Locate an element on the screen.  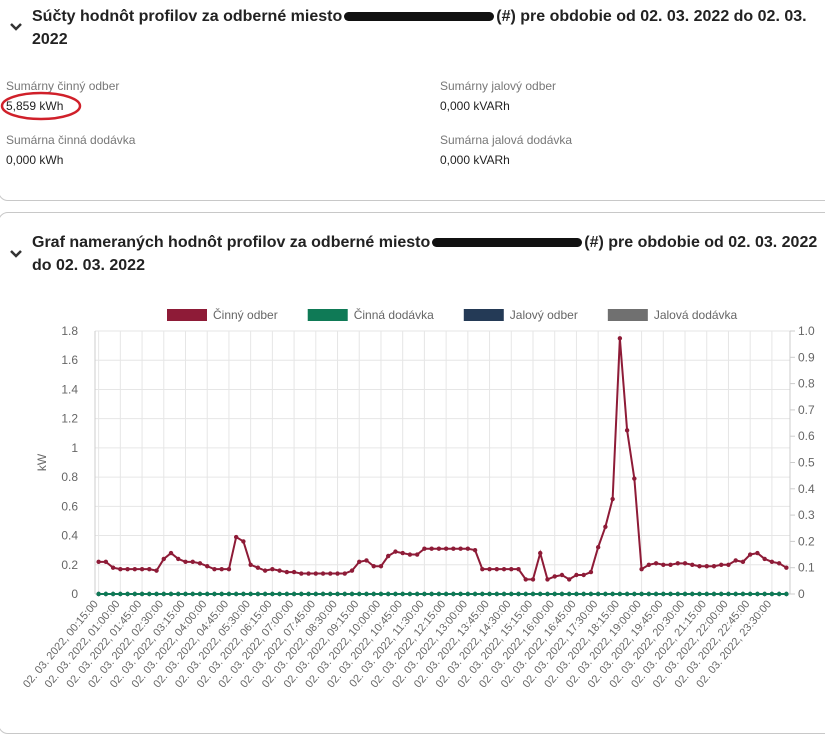
y2-tick-label: 0.1 is located at coordinates (806, 568).